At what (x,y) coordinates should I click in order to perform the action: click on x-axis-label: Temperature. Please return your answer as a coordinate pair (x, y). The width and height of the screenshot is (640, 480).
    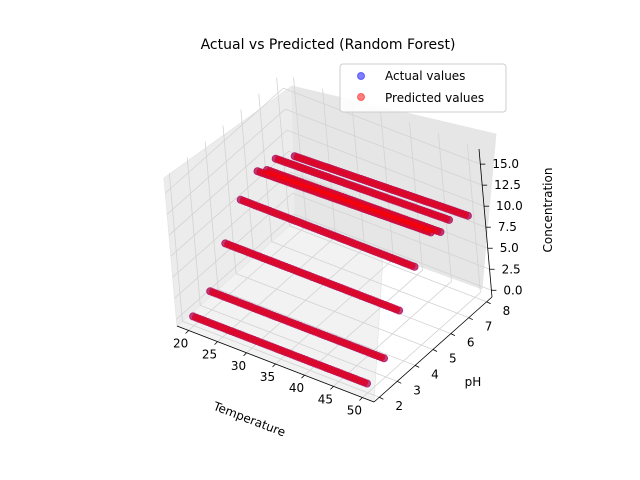
    Looking at the image, I should click on (249, 419).